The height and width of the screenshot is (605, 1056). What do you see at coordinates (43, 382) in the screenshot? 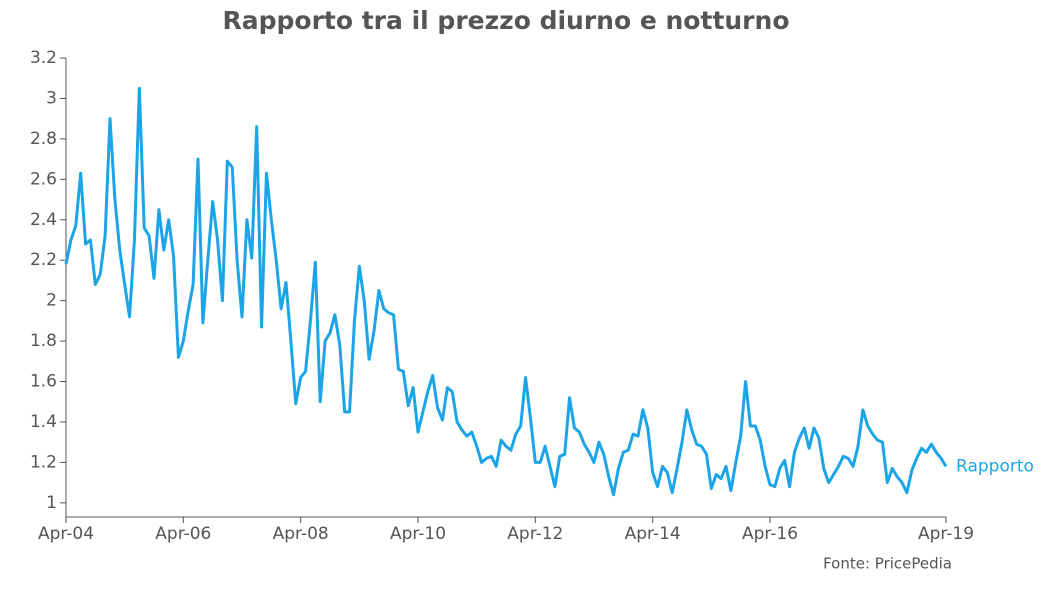
I see `y-tick-label: 1.6` at bounding box center [43, 382].